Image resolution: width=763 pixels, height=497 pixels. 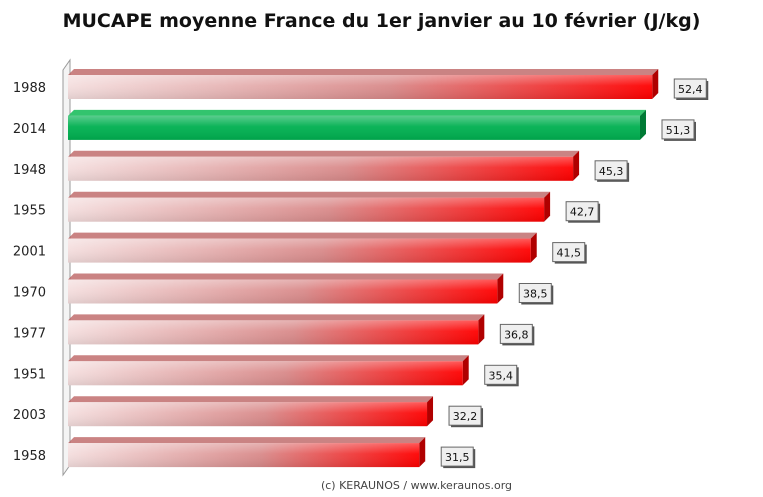 I want to click on value-label-2014: 51,3, so click(x=678, y=130).